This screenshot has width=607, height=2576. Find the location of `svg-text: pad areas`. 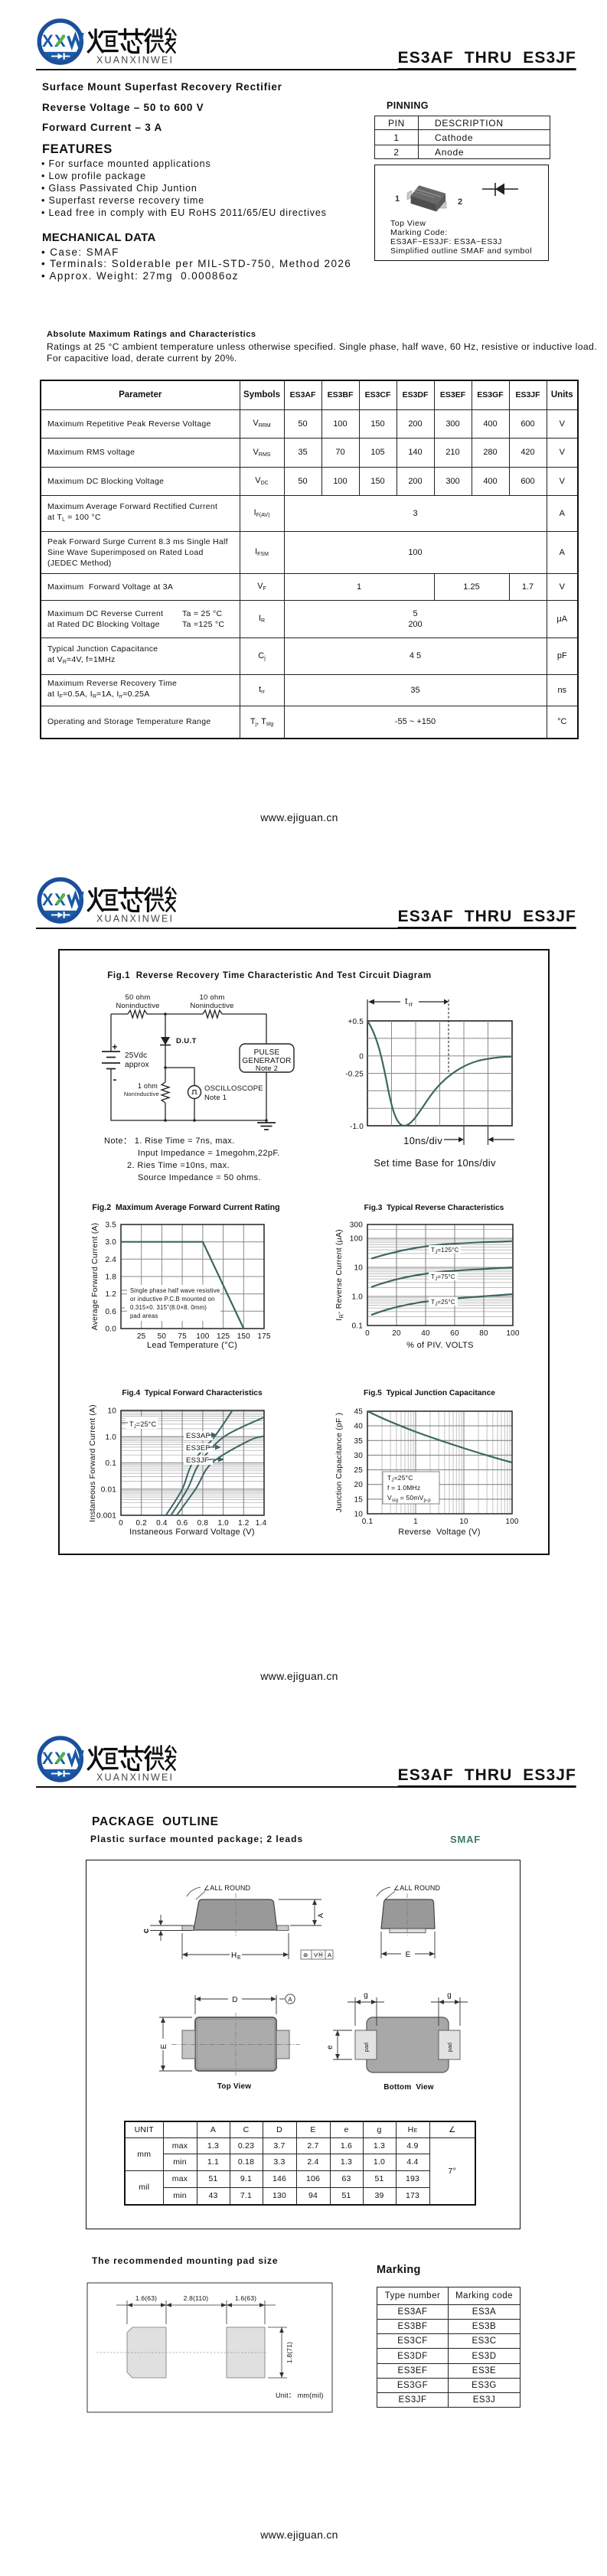

svg-text: pad areas is located at coordinates (144, 1315).